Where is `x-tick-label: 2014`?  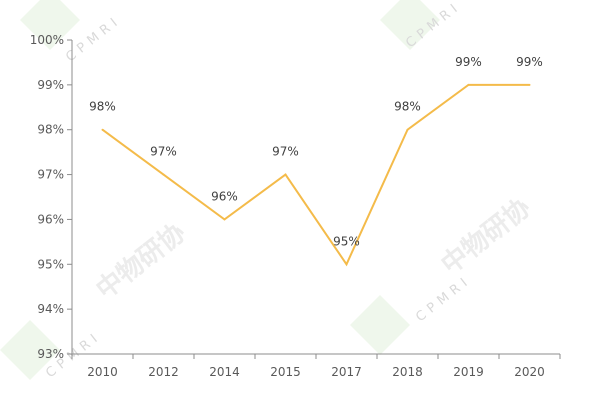
x-tick-label: 2014 is located at coordinates (224, 372).